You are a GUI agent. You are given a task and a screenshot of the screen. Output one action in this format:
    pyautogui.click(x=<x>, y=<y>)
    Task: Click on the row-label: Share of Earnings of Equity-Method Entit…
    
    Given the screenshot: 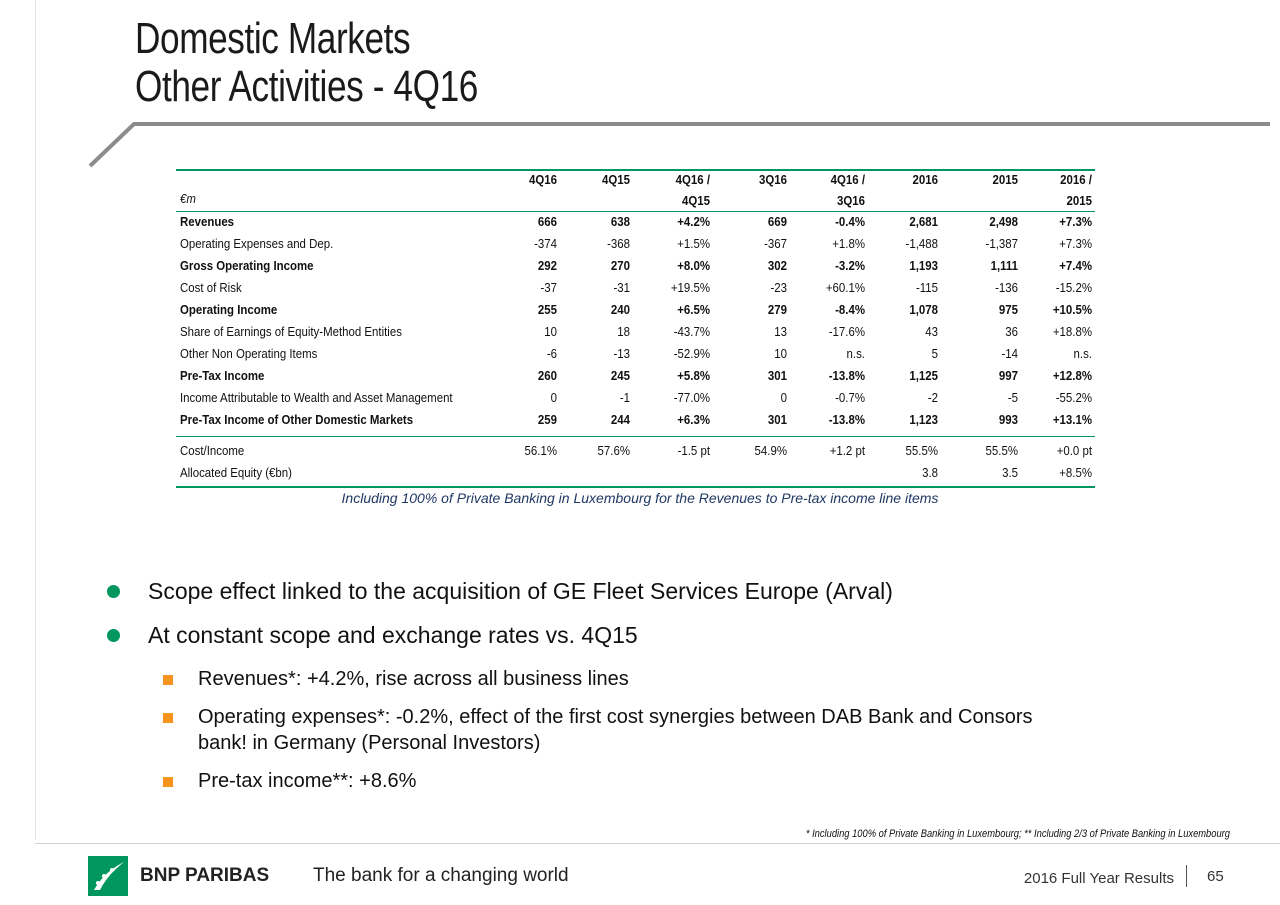 What is the action you would take?
    pyautogui.click(x=291, y=331)
    